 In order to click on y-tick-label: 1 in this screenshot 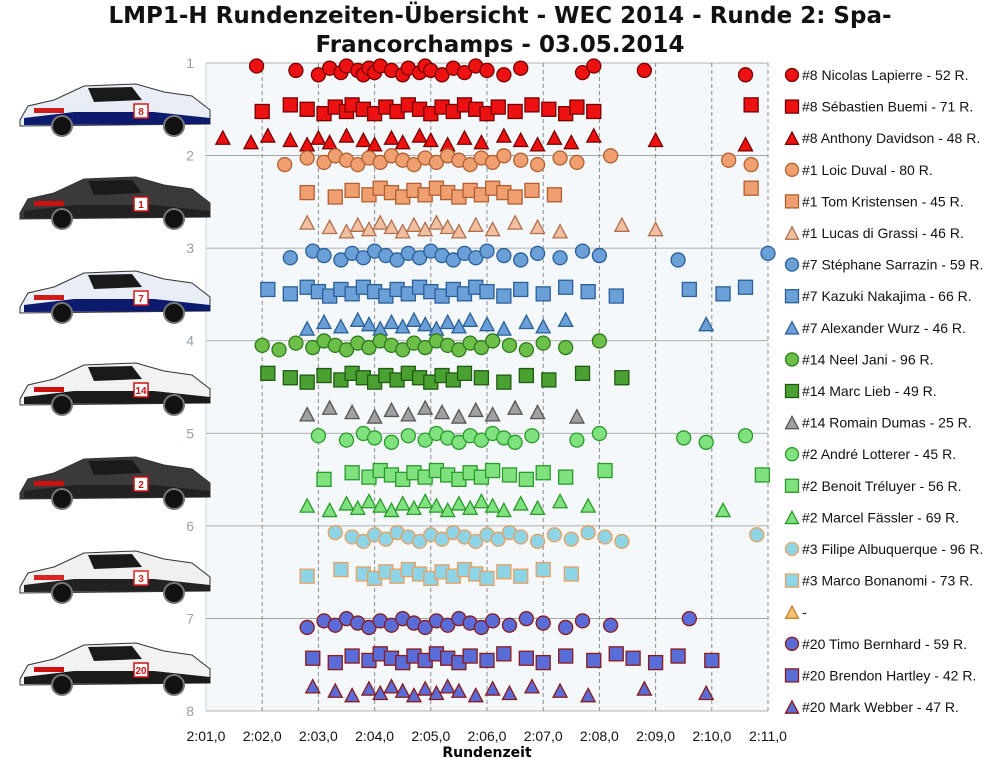, I will do `click(190, 63)`.